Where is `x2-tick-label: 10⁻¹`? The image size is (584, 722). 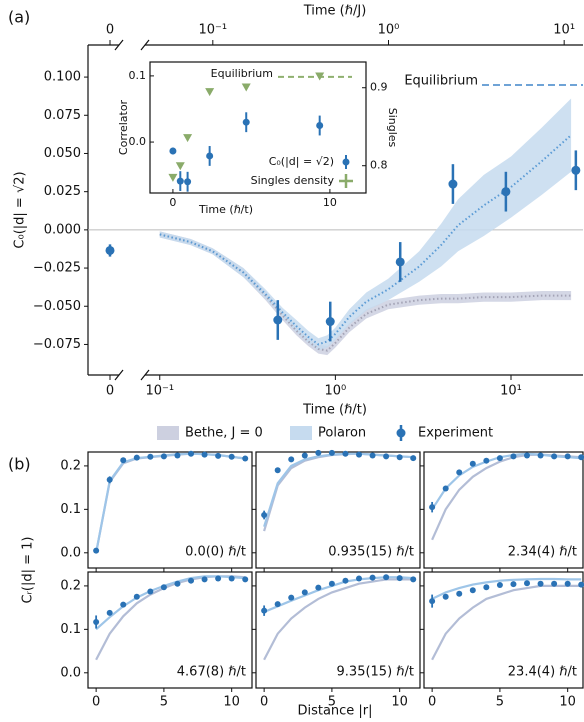 x2-tick-label: 10⁻¹ is located at coordinates (212, 30).